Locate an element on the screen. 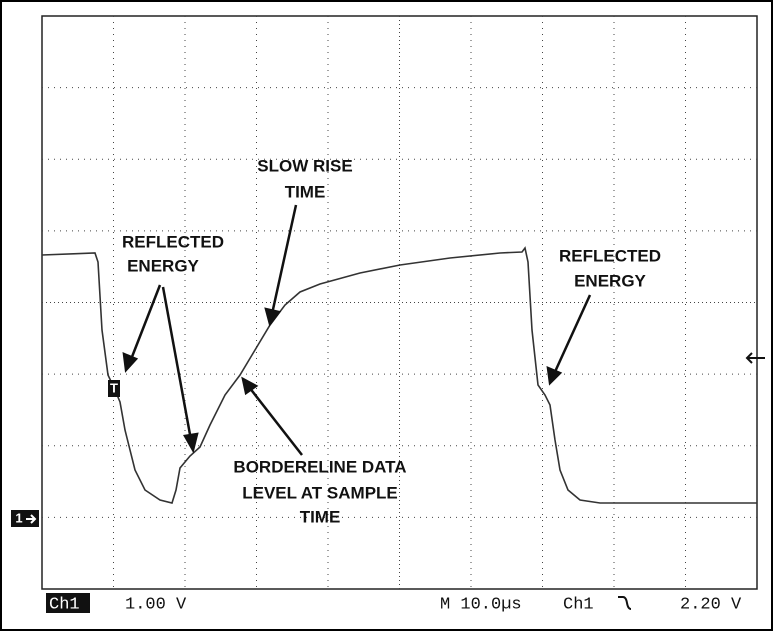 The height and width of the screenshot is (631, 773). channel-badge is located at coordinates (68, 603).